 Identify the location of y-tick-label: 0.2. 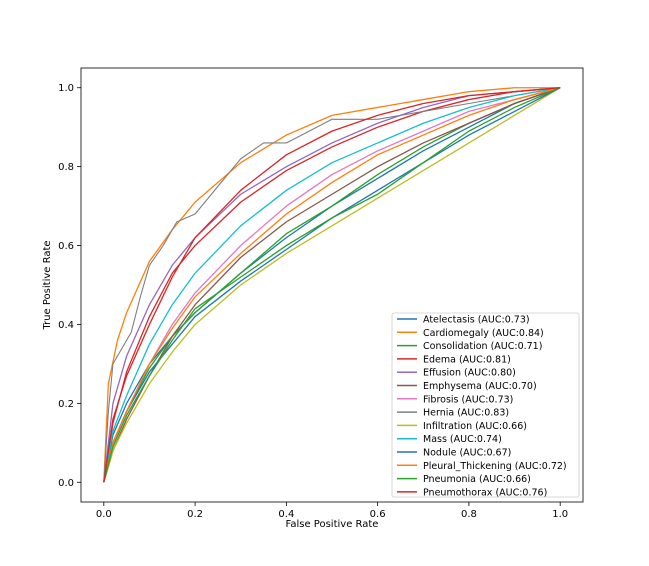
(66, 404).